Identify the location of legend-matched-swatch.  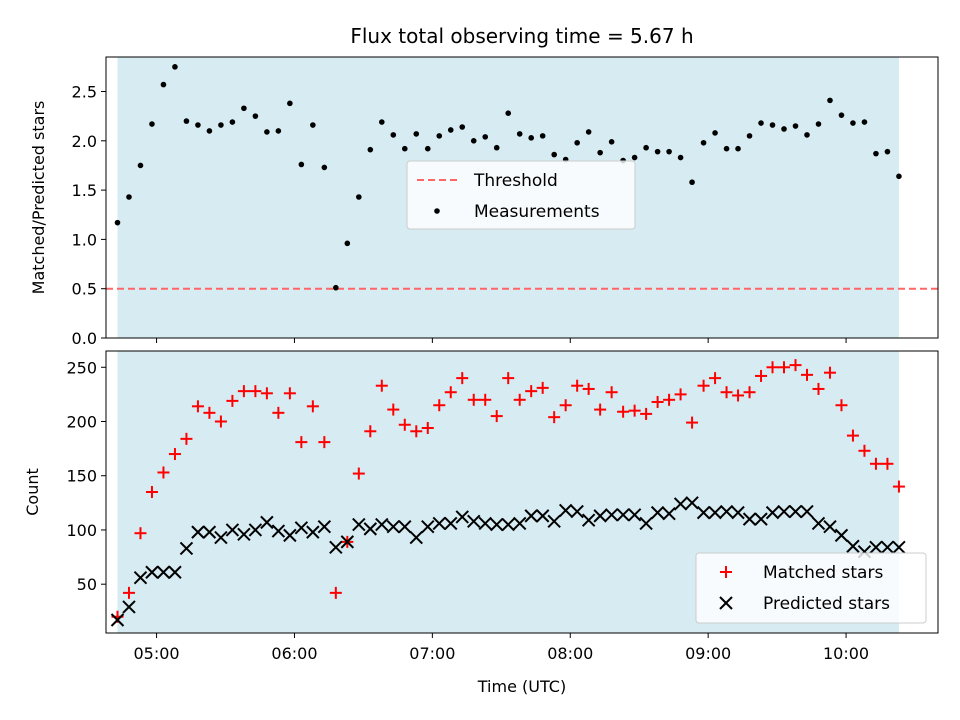
(726, 572).